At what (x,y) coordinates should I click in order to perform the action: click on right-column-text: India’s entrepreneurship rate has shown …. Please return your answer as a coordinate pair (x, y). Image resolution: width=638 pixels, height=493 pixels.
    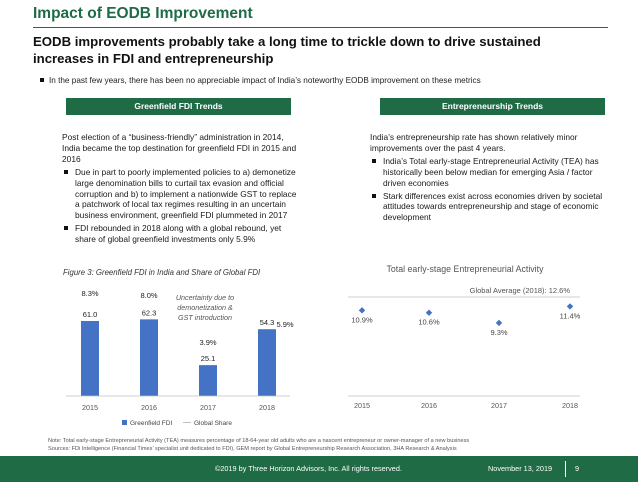
    Looking at the image, I should click on (490, 178).